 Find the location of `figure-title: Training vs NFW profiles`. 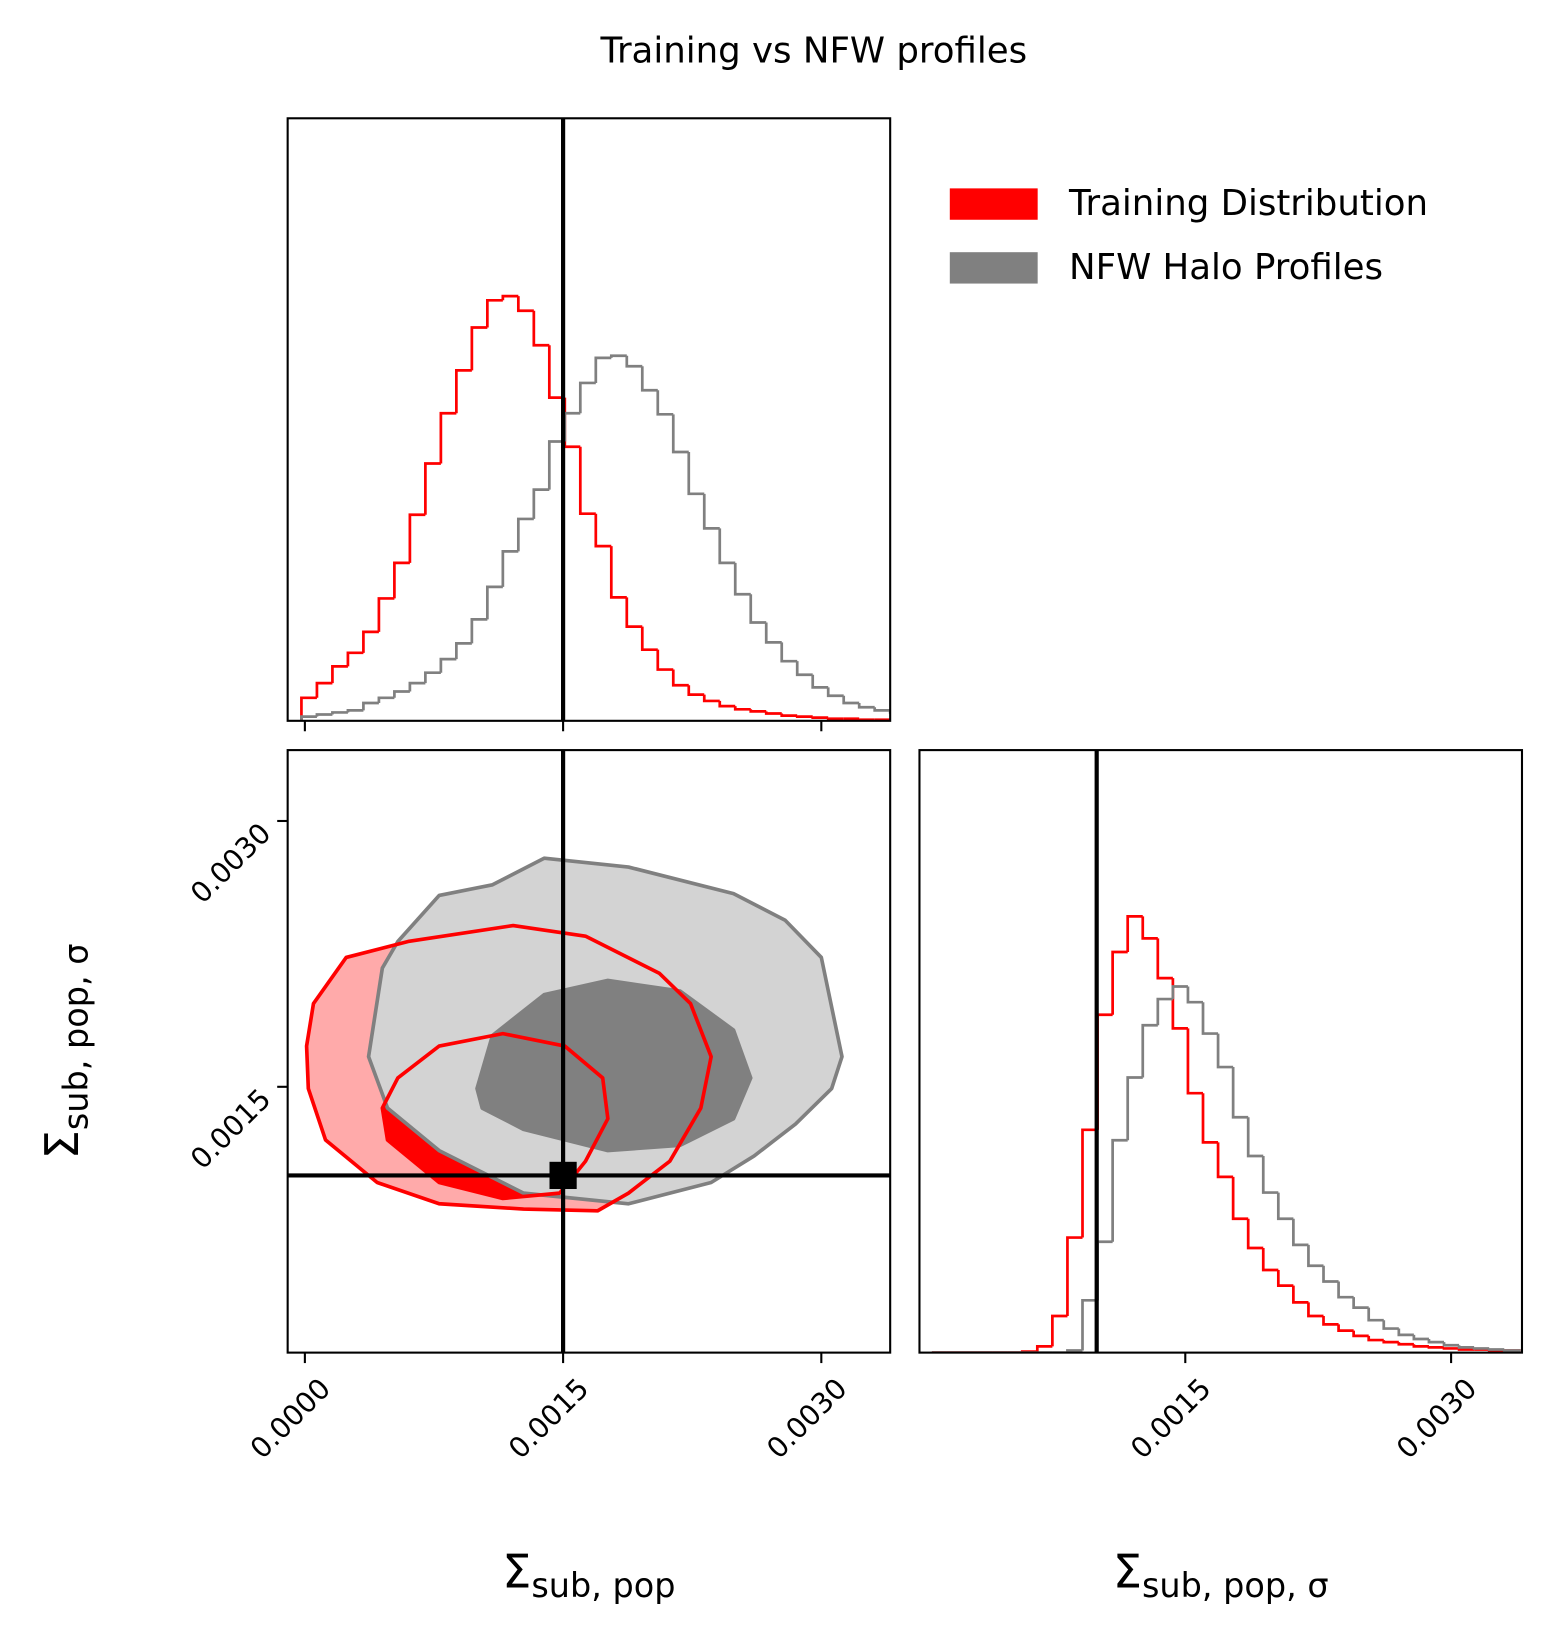

figure-title: Training vs NFW profiles is located at coordinates (813, 50).